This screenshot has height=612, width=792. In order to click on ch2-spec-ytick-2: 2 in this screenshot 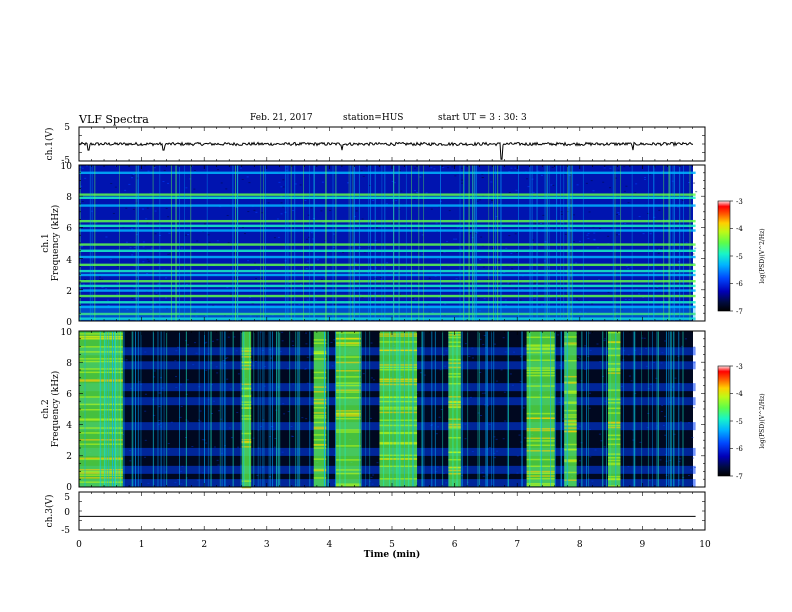, I will do `click(69, 457)`.